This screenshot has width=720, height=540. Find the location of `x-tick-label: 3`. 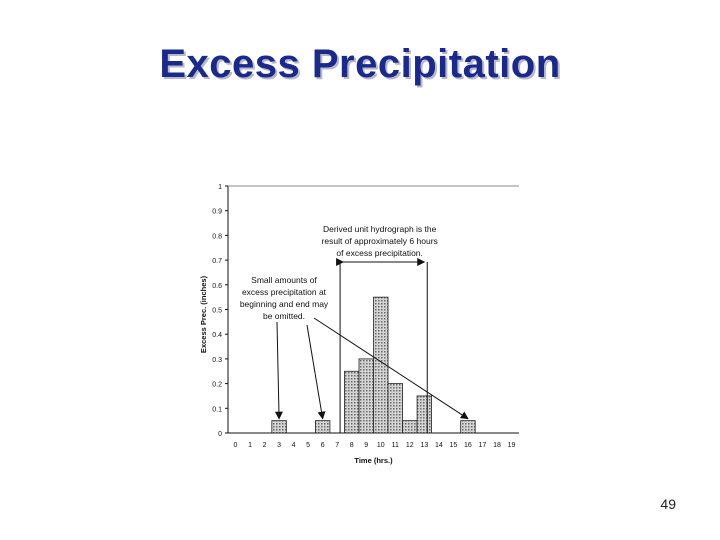

x-tick-label: 3 is located at coordinates (279, 445).